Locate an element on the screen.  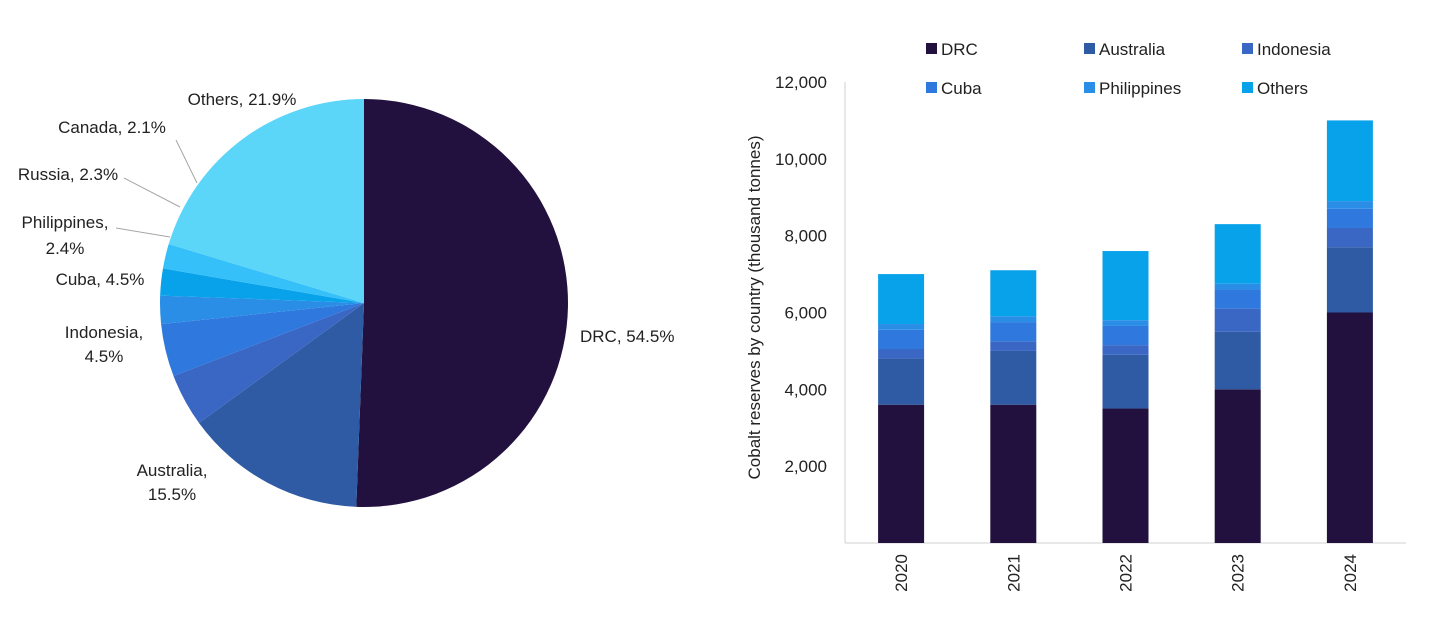
legend-swatch-philippines is located at coordinates (1089, 87).